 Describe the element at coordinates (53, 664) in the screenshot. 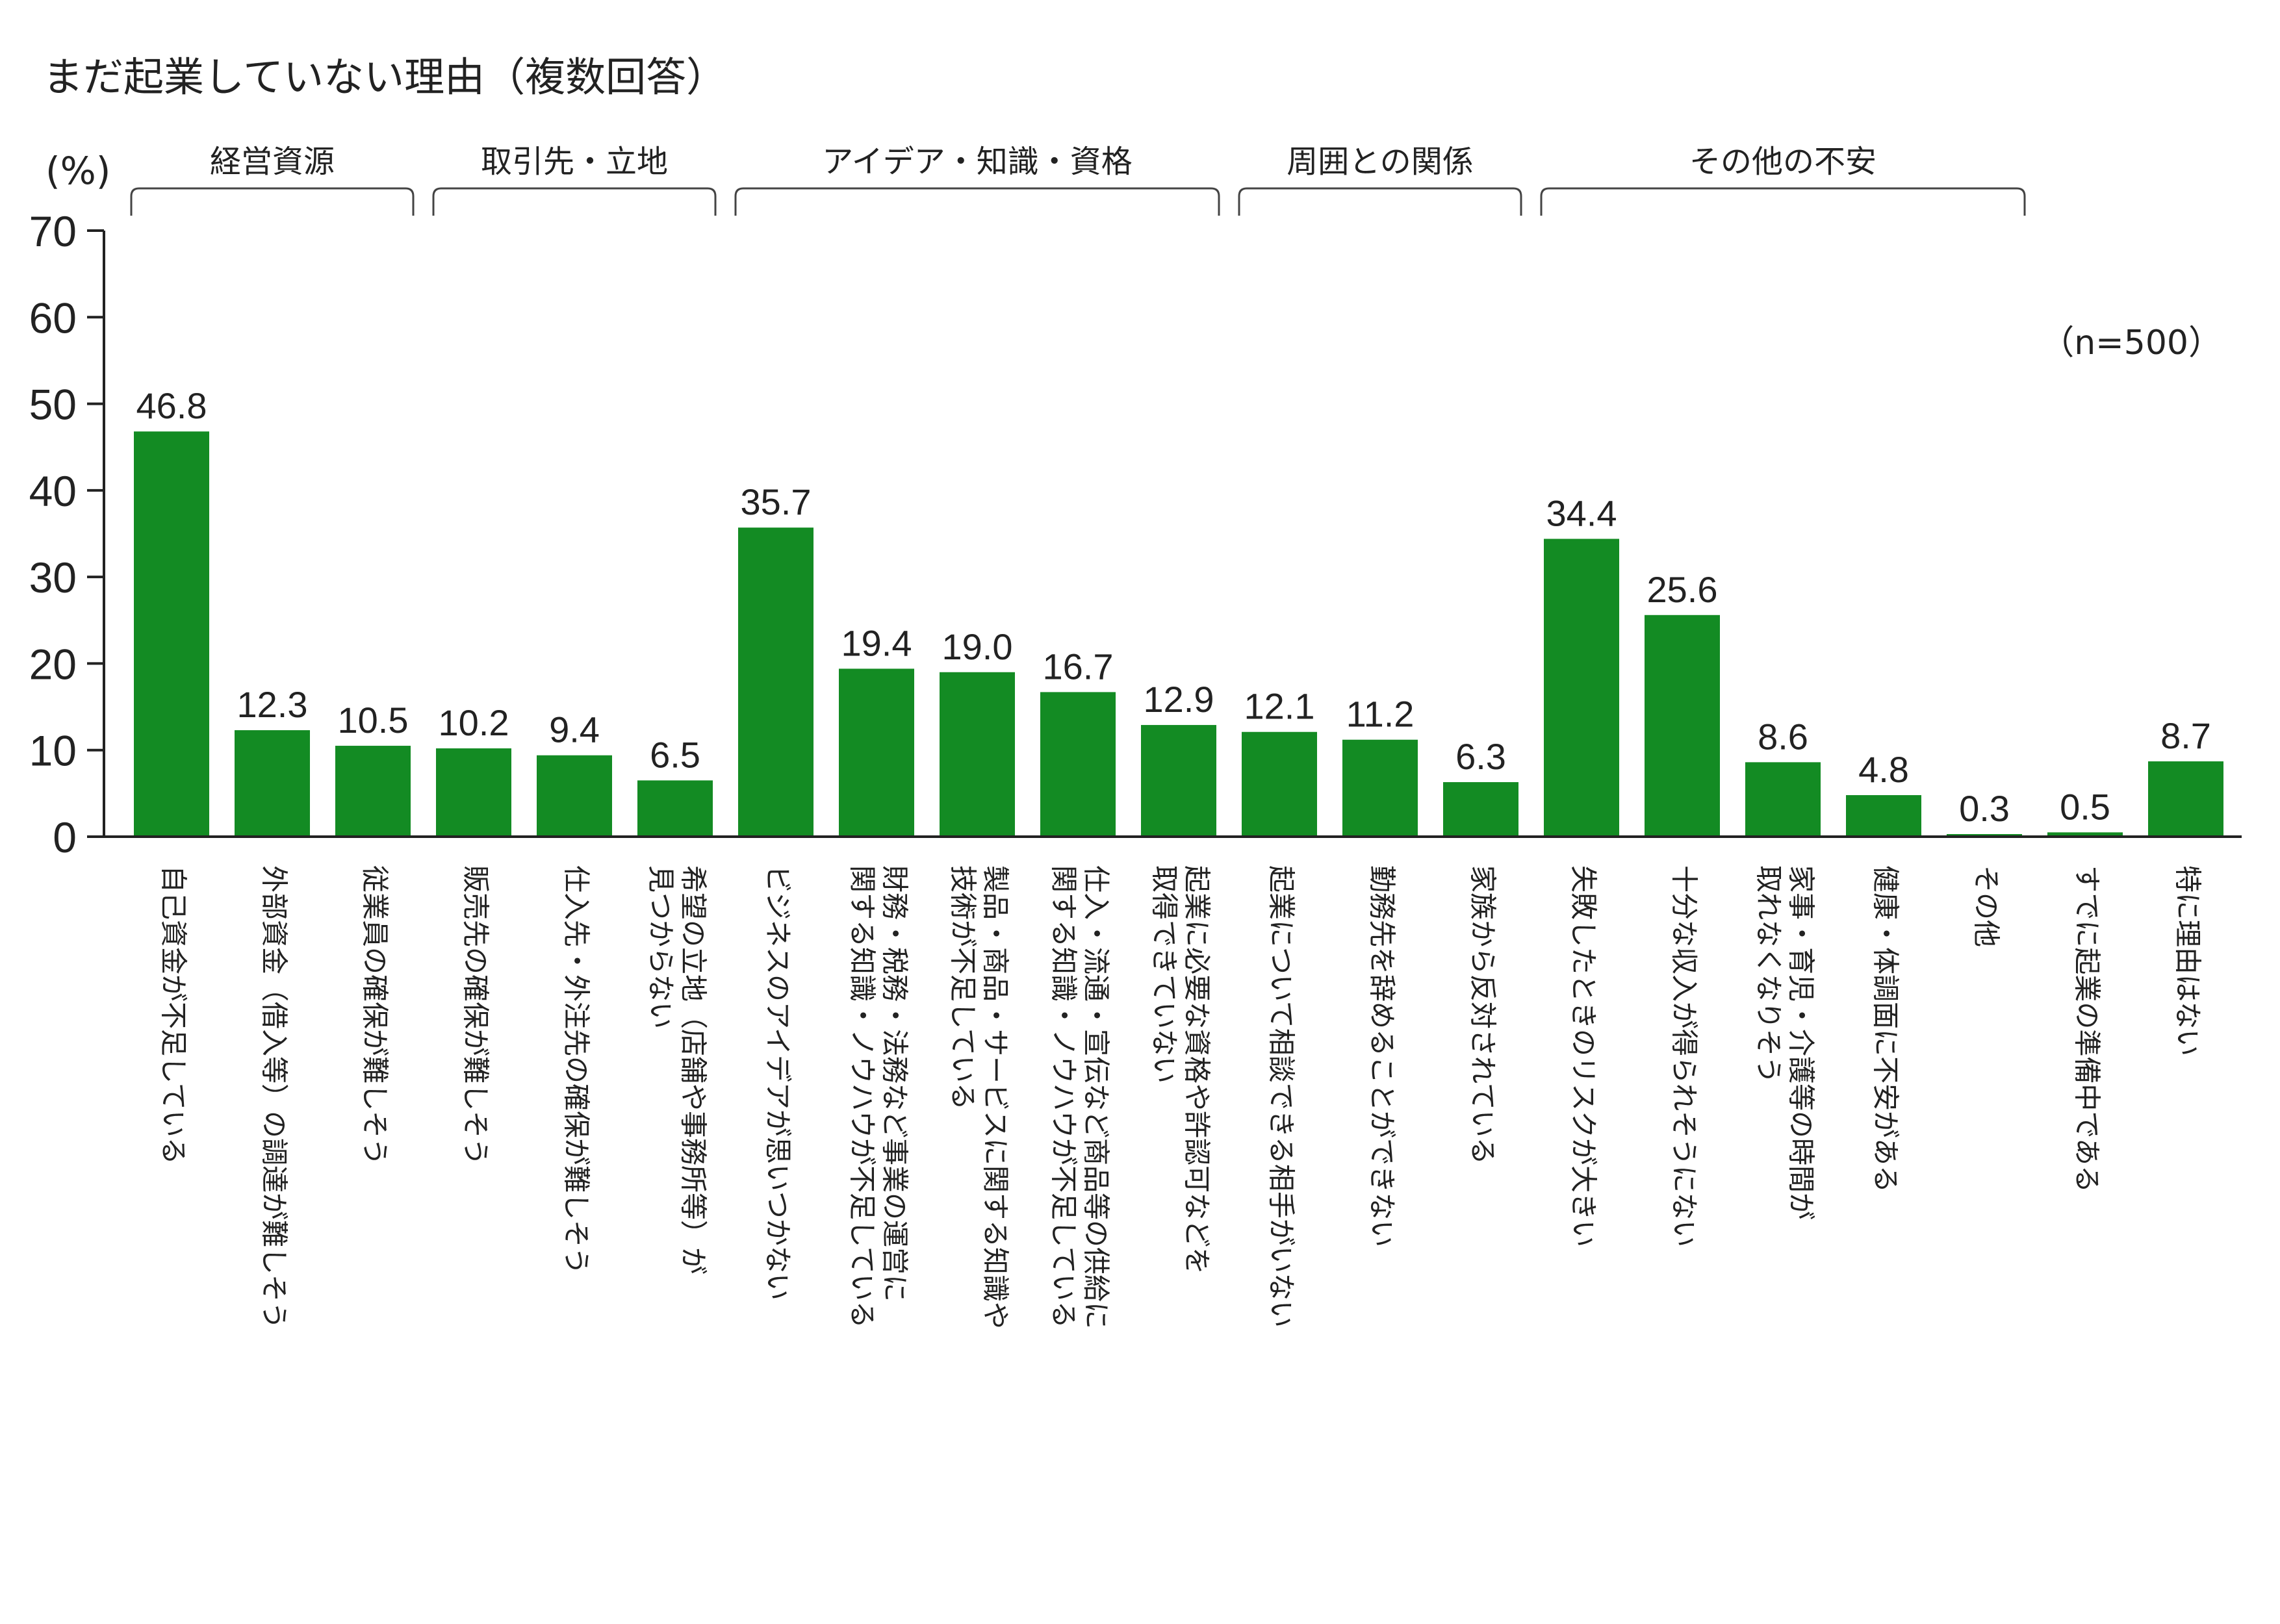

I see `y-tick-label: 20` at that location.